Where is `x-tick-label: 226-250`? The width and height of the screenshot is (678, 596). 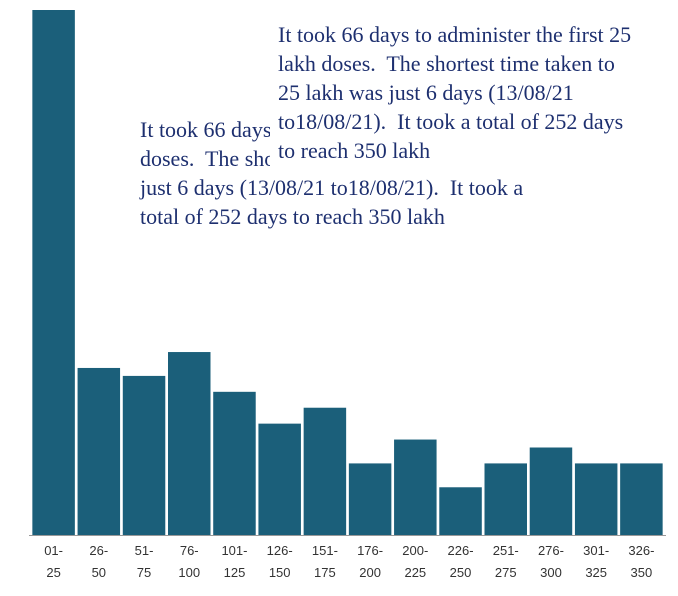
x-tick-label: 226-250 is located at coordinates (461, 561).